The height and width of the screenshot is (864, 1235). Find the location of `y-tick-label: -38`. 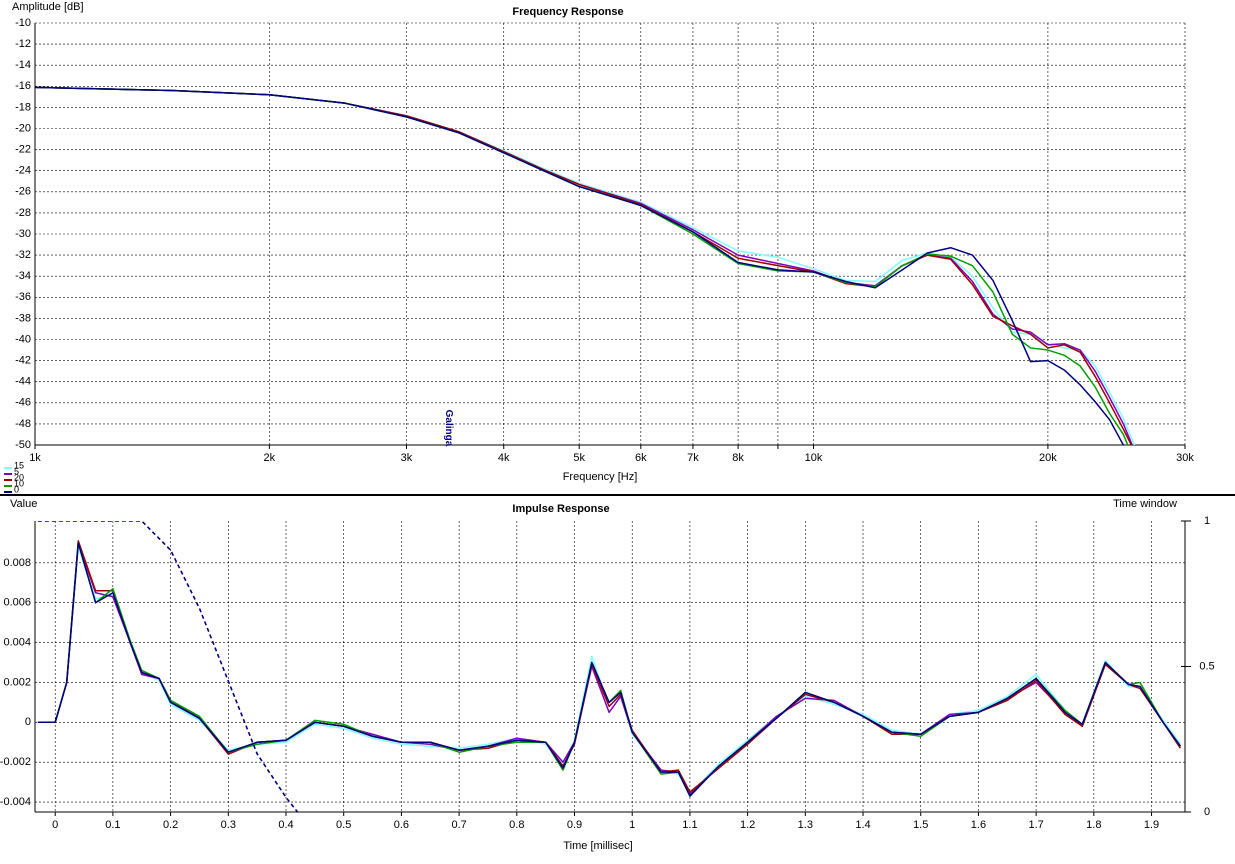

y-tick-label: -38 is located at coordinates (23, 318).